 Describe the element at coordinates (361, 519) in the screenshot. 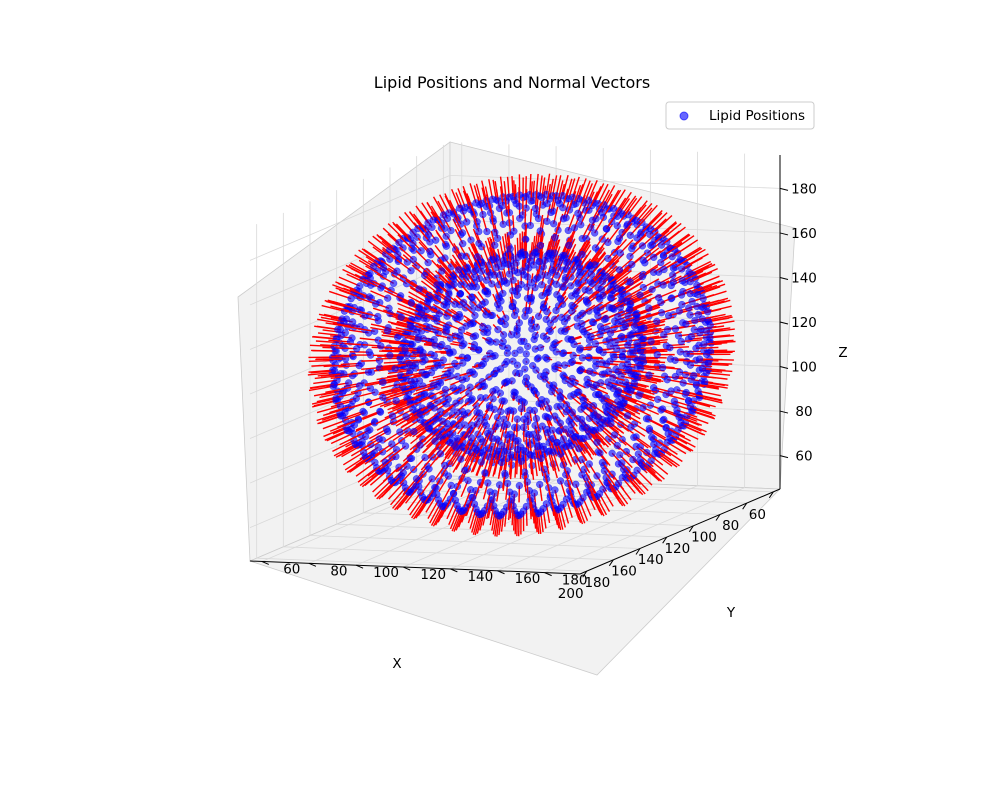

I see `y-grid-floor` at that location.